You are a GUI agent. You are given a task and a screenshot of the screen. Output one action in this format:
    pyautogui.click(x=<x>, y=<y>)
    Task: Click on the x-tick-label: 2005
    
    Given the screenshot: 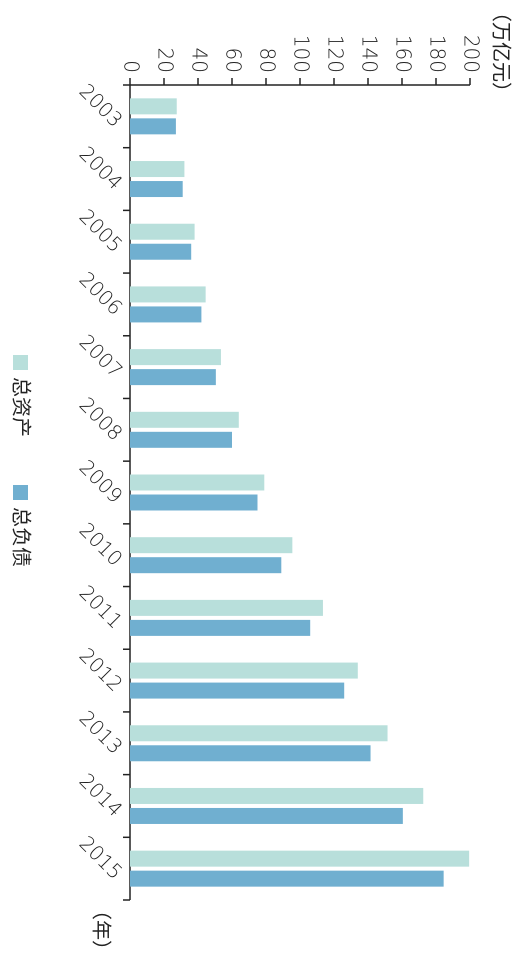 What is the action you would take?
    pyautogui.click(x=101, y=230)
    